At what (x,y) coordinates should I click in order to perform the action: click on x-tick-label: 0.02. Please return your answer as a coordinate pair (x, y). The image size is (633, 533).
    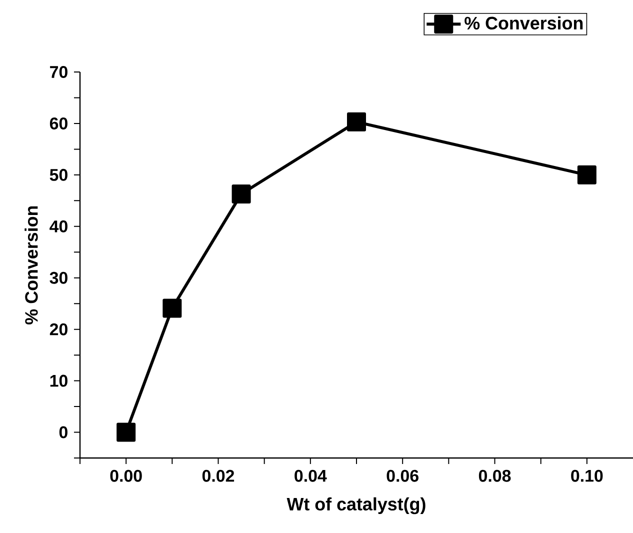
    Looking at the image, I should click on (218, 476).